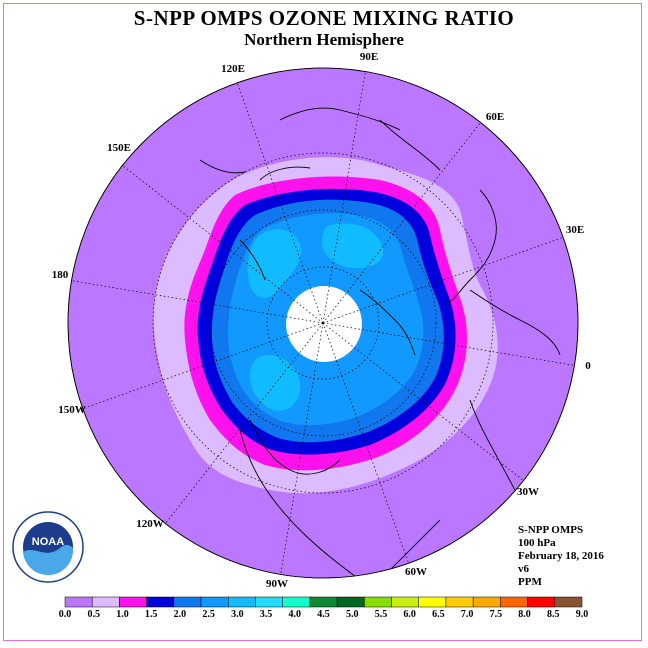  What do you see at coordinates (582, 614) in the screenshot?
I see `colorbar-tick-label: 9.0` at bounding box center [582, 614].